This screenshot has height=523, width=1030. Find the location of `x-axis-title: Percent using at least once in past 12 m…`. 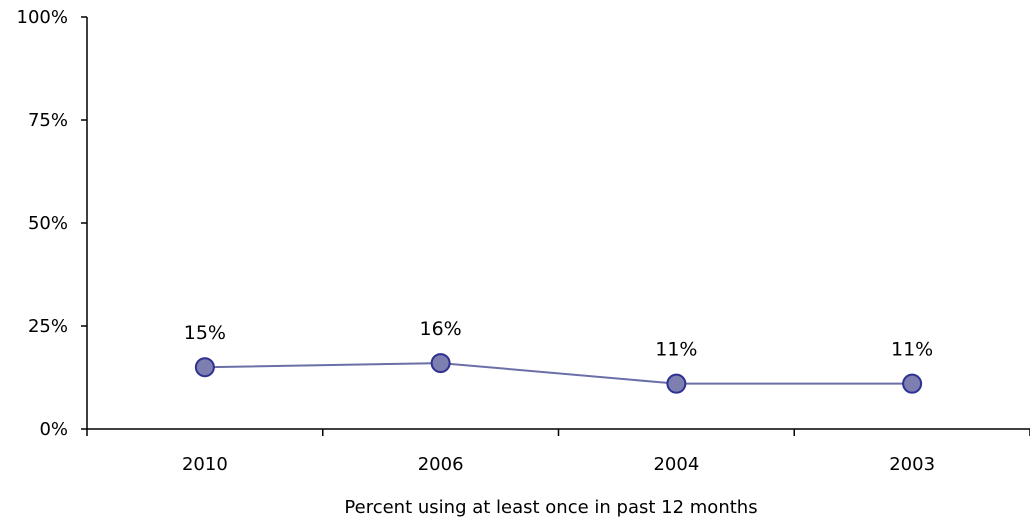

x-axis-title: Percent using at least once in past 12 m… is located at coordinates (550, 507).